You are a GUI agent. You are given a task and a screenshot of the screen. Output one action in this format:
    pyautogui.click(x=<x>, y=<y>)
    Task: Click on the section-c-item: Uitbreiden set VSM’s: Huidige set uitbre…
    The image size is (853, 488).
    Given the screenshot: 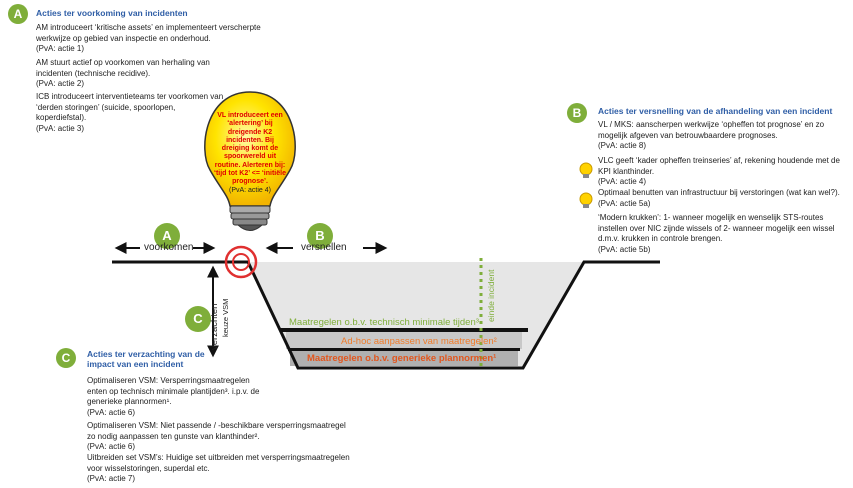 What is the action you would take?
    pyautogui.click(x=218, y=468)
    